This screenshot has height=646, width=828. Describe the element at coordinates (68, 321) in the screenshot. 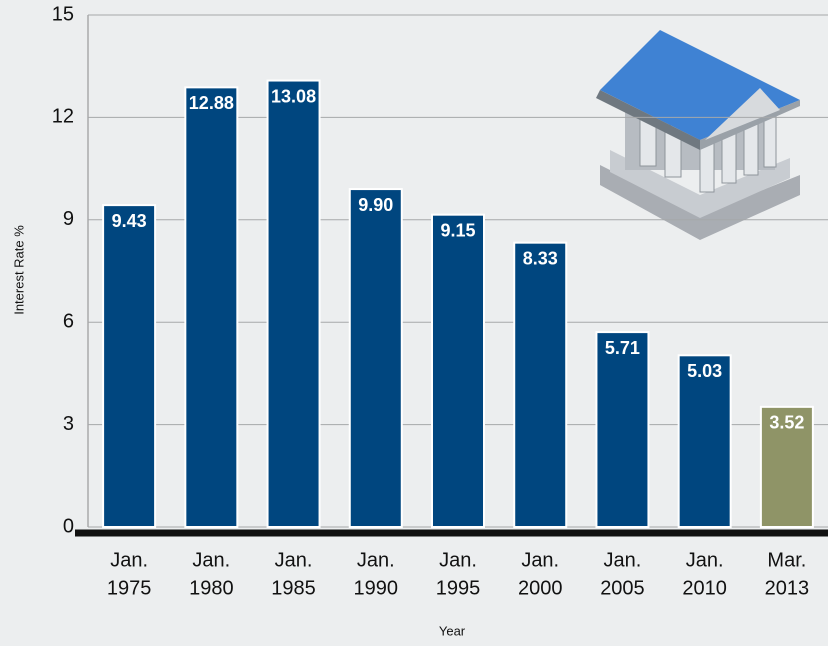

I see `y-tick-label: 6` at that location.